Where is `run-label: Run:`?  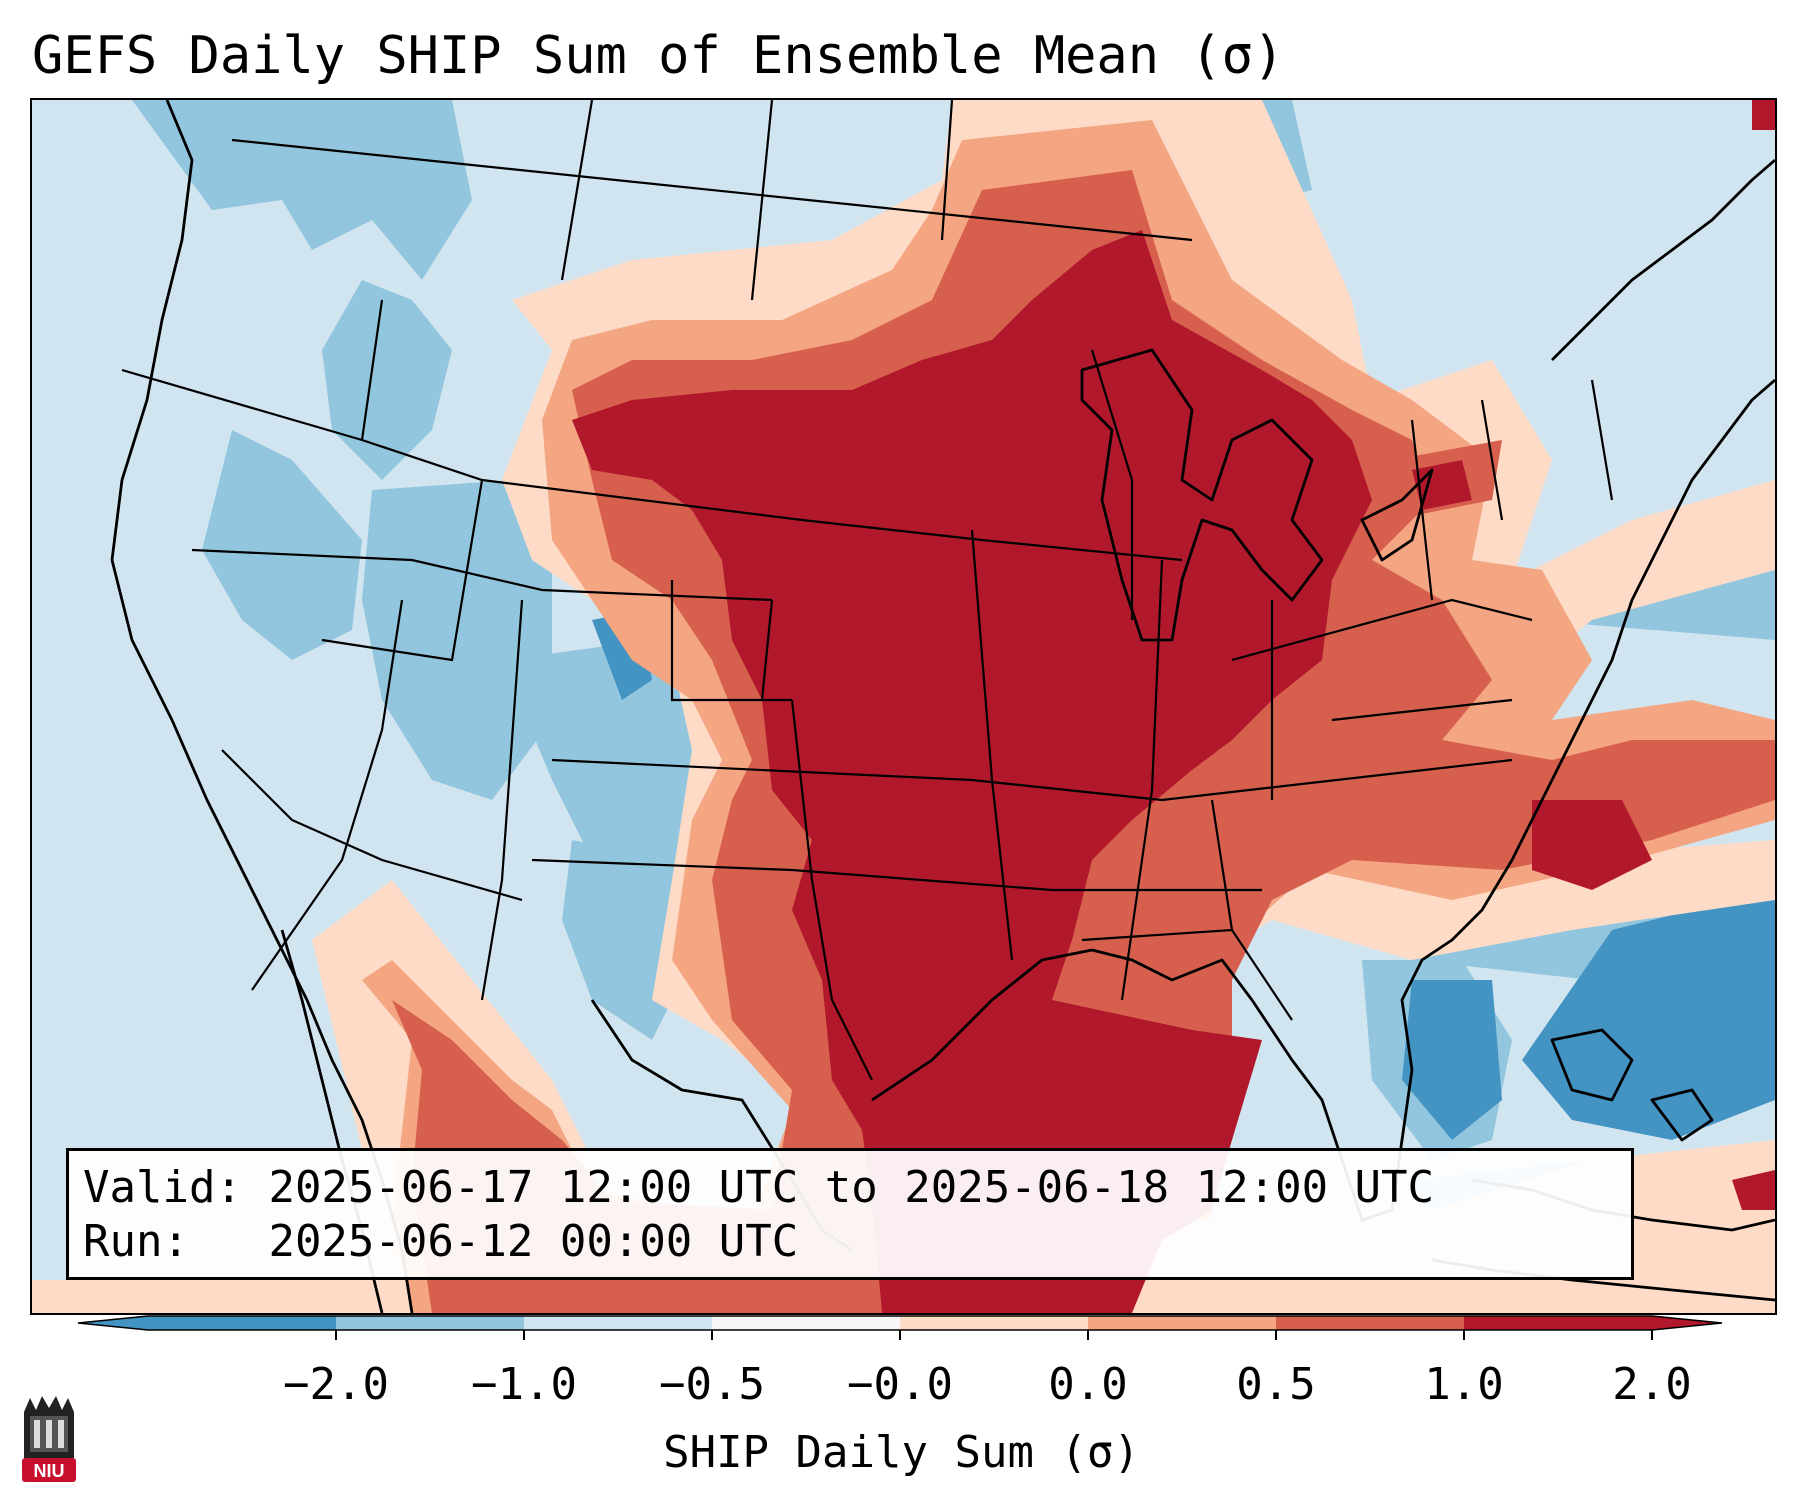
run-label: Run: is located at coordinates (136, 1241).